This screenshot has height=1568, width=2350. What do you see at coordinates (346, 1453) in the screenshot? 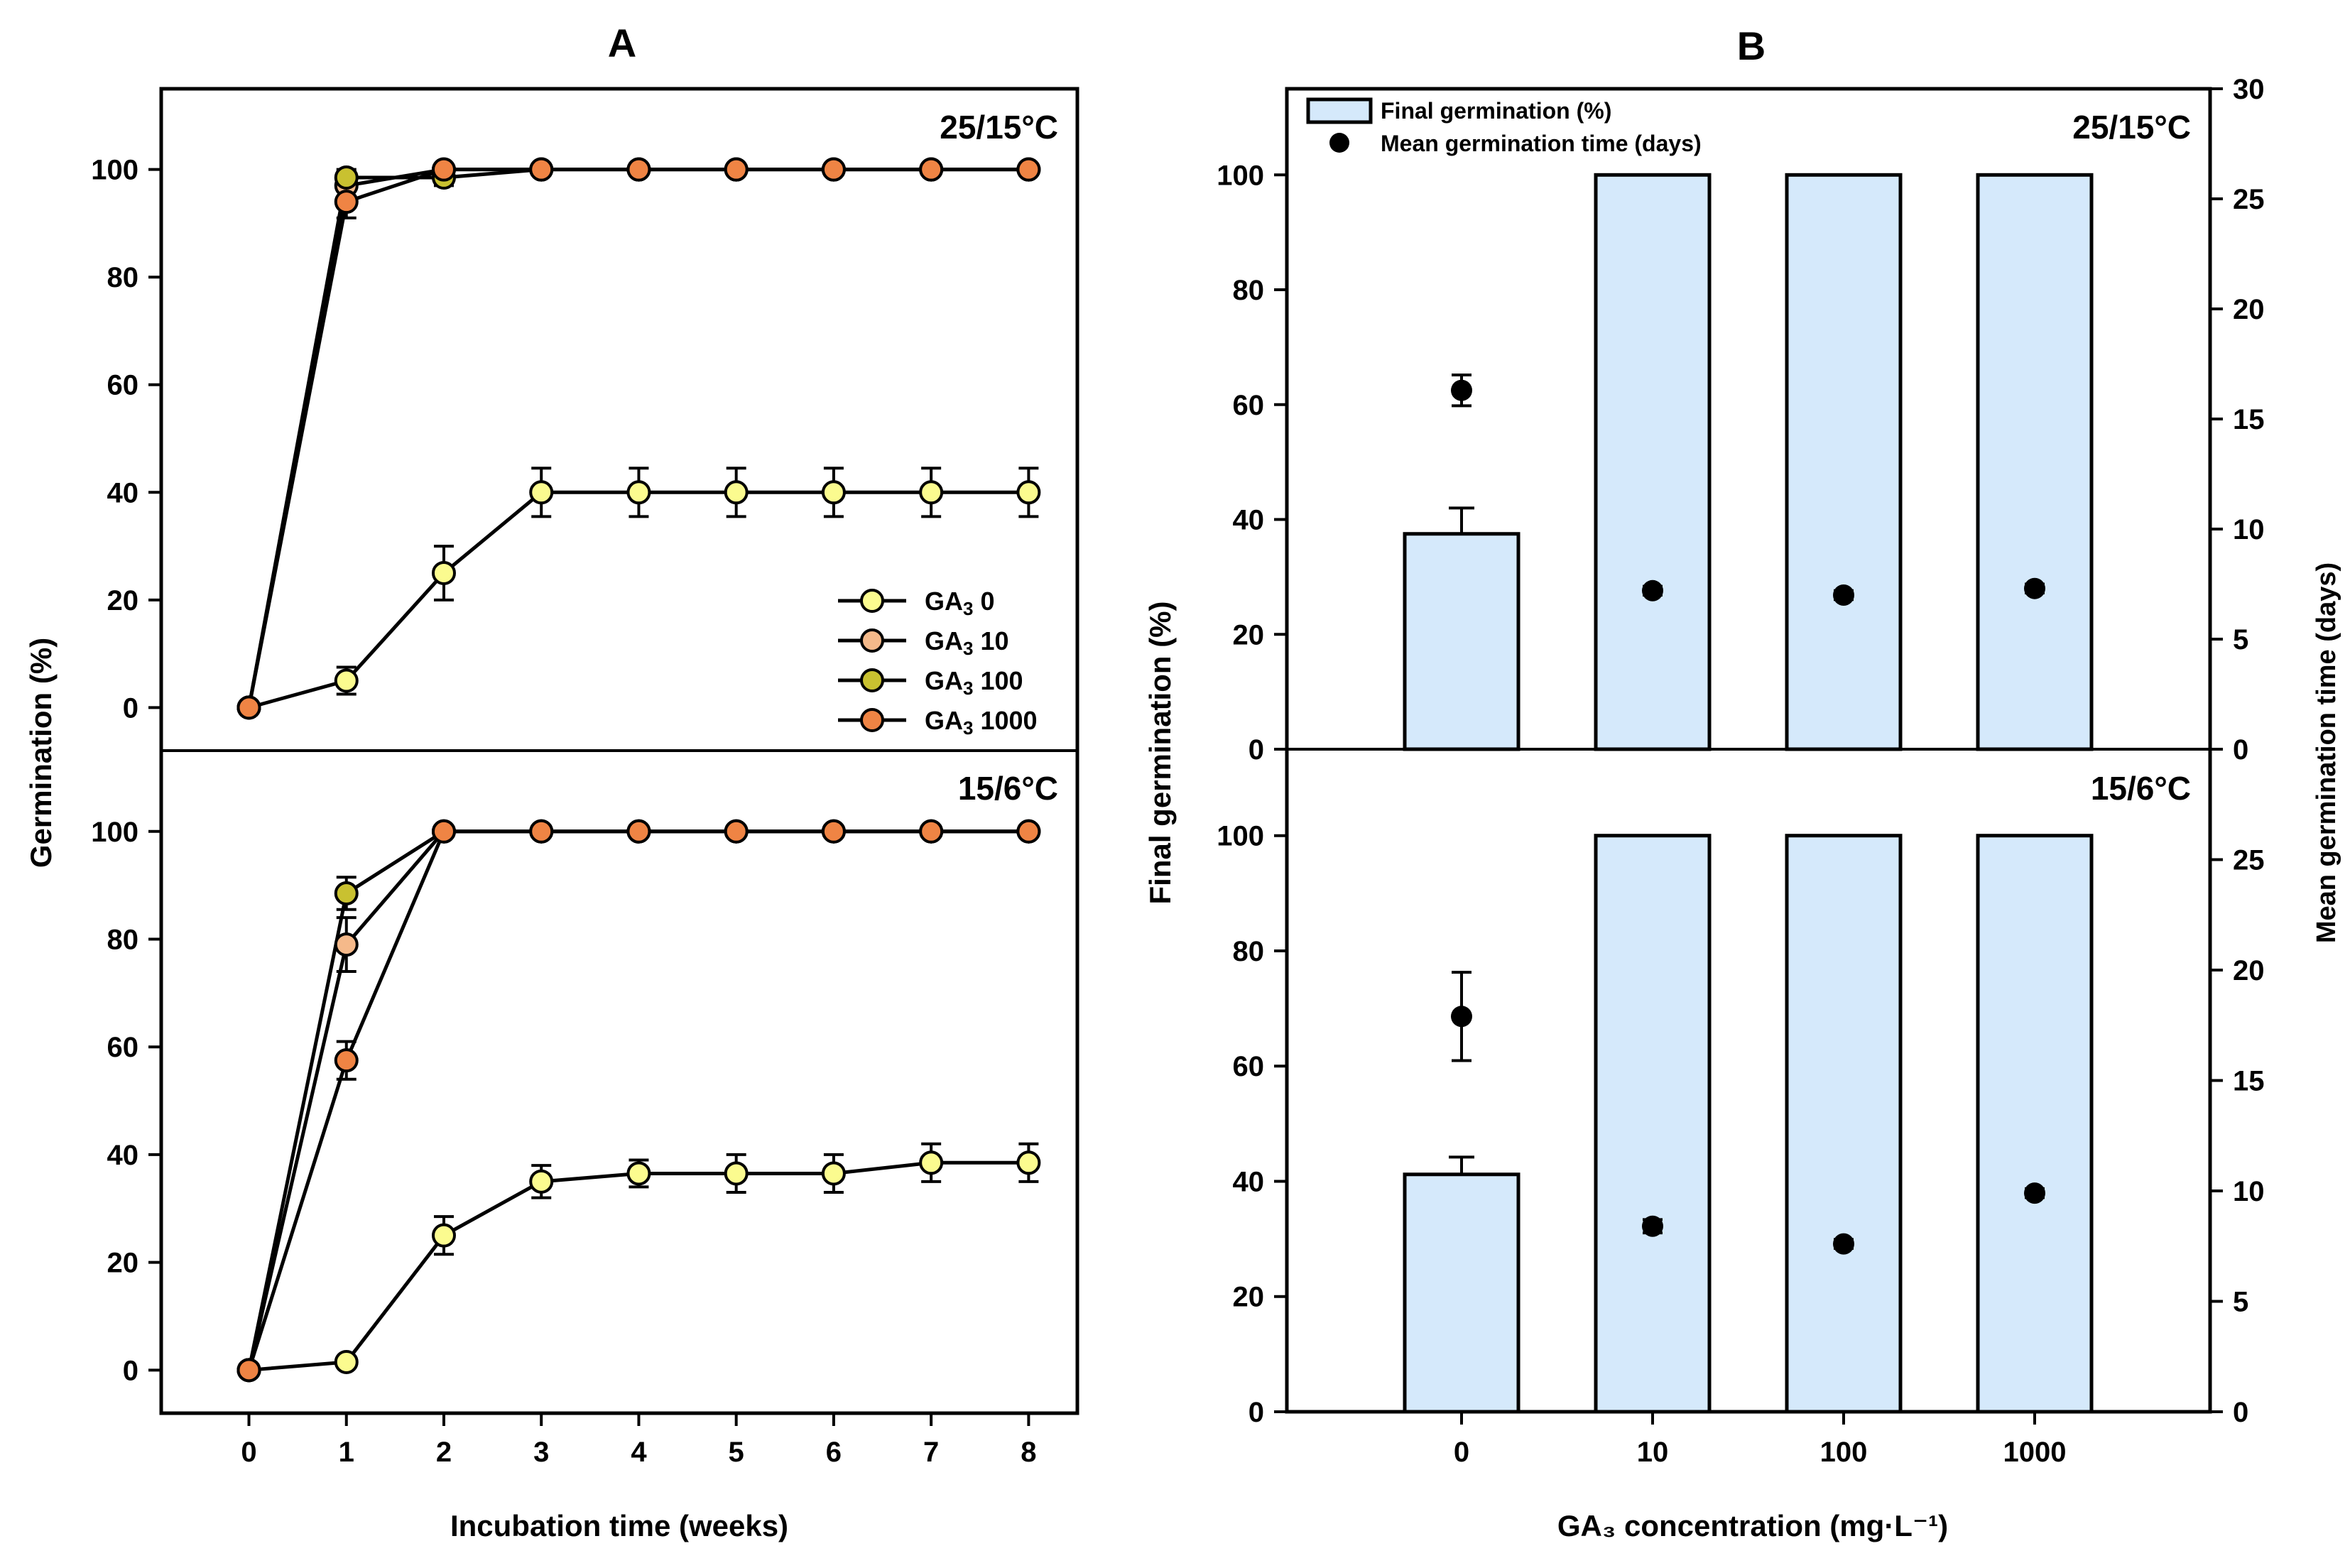
I see `panel-a-x-tick-label: 1` at bounding box center [346, 1453].